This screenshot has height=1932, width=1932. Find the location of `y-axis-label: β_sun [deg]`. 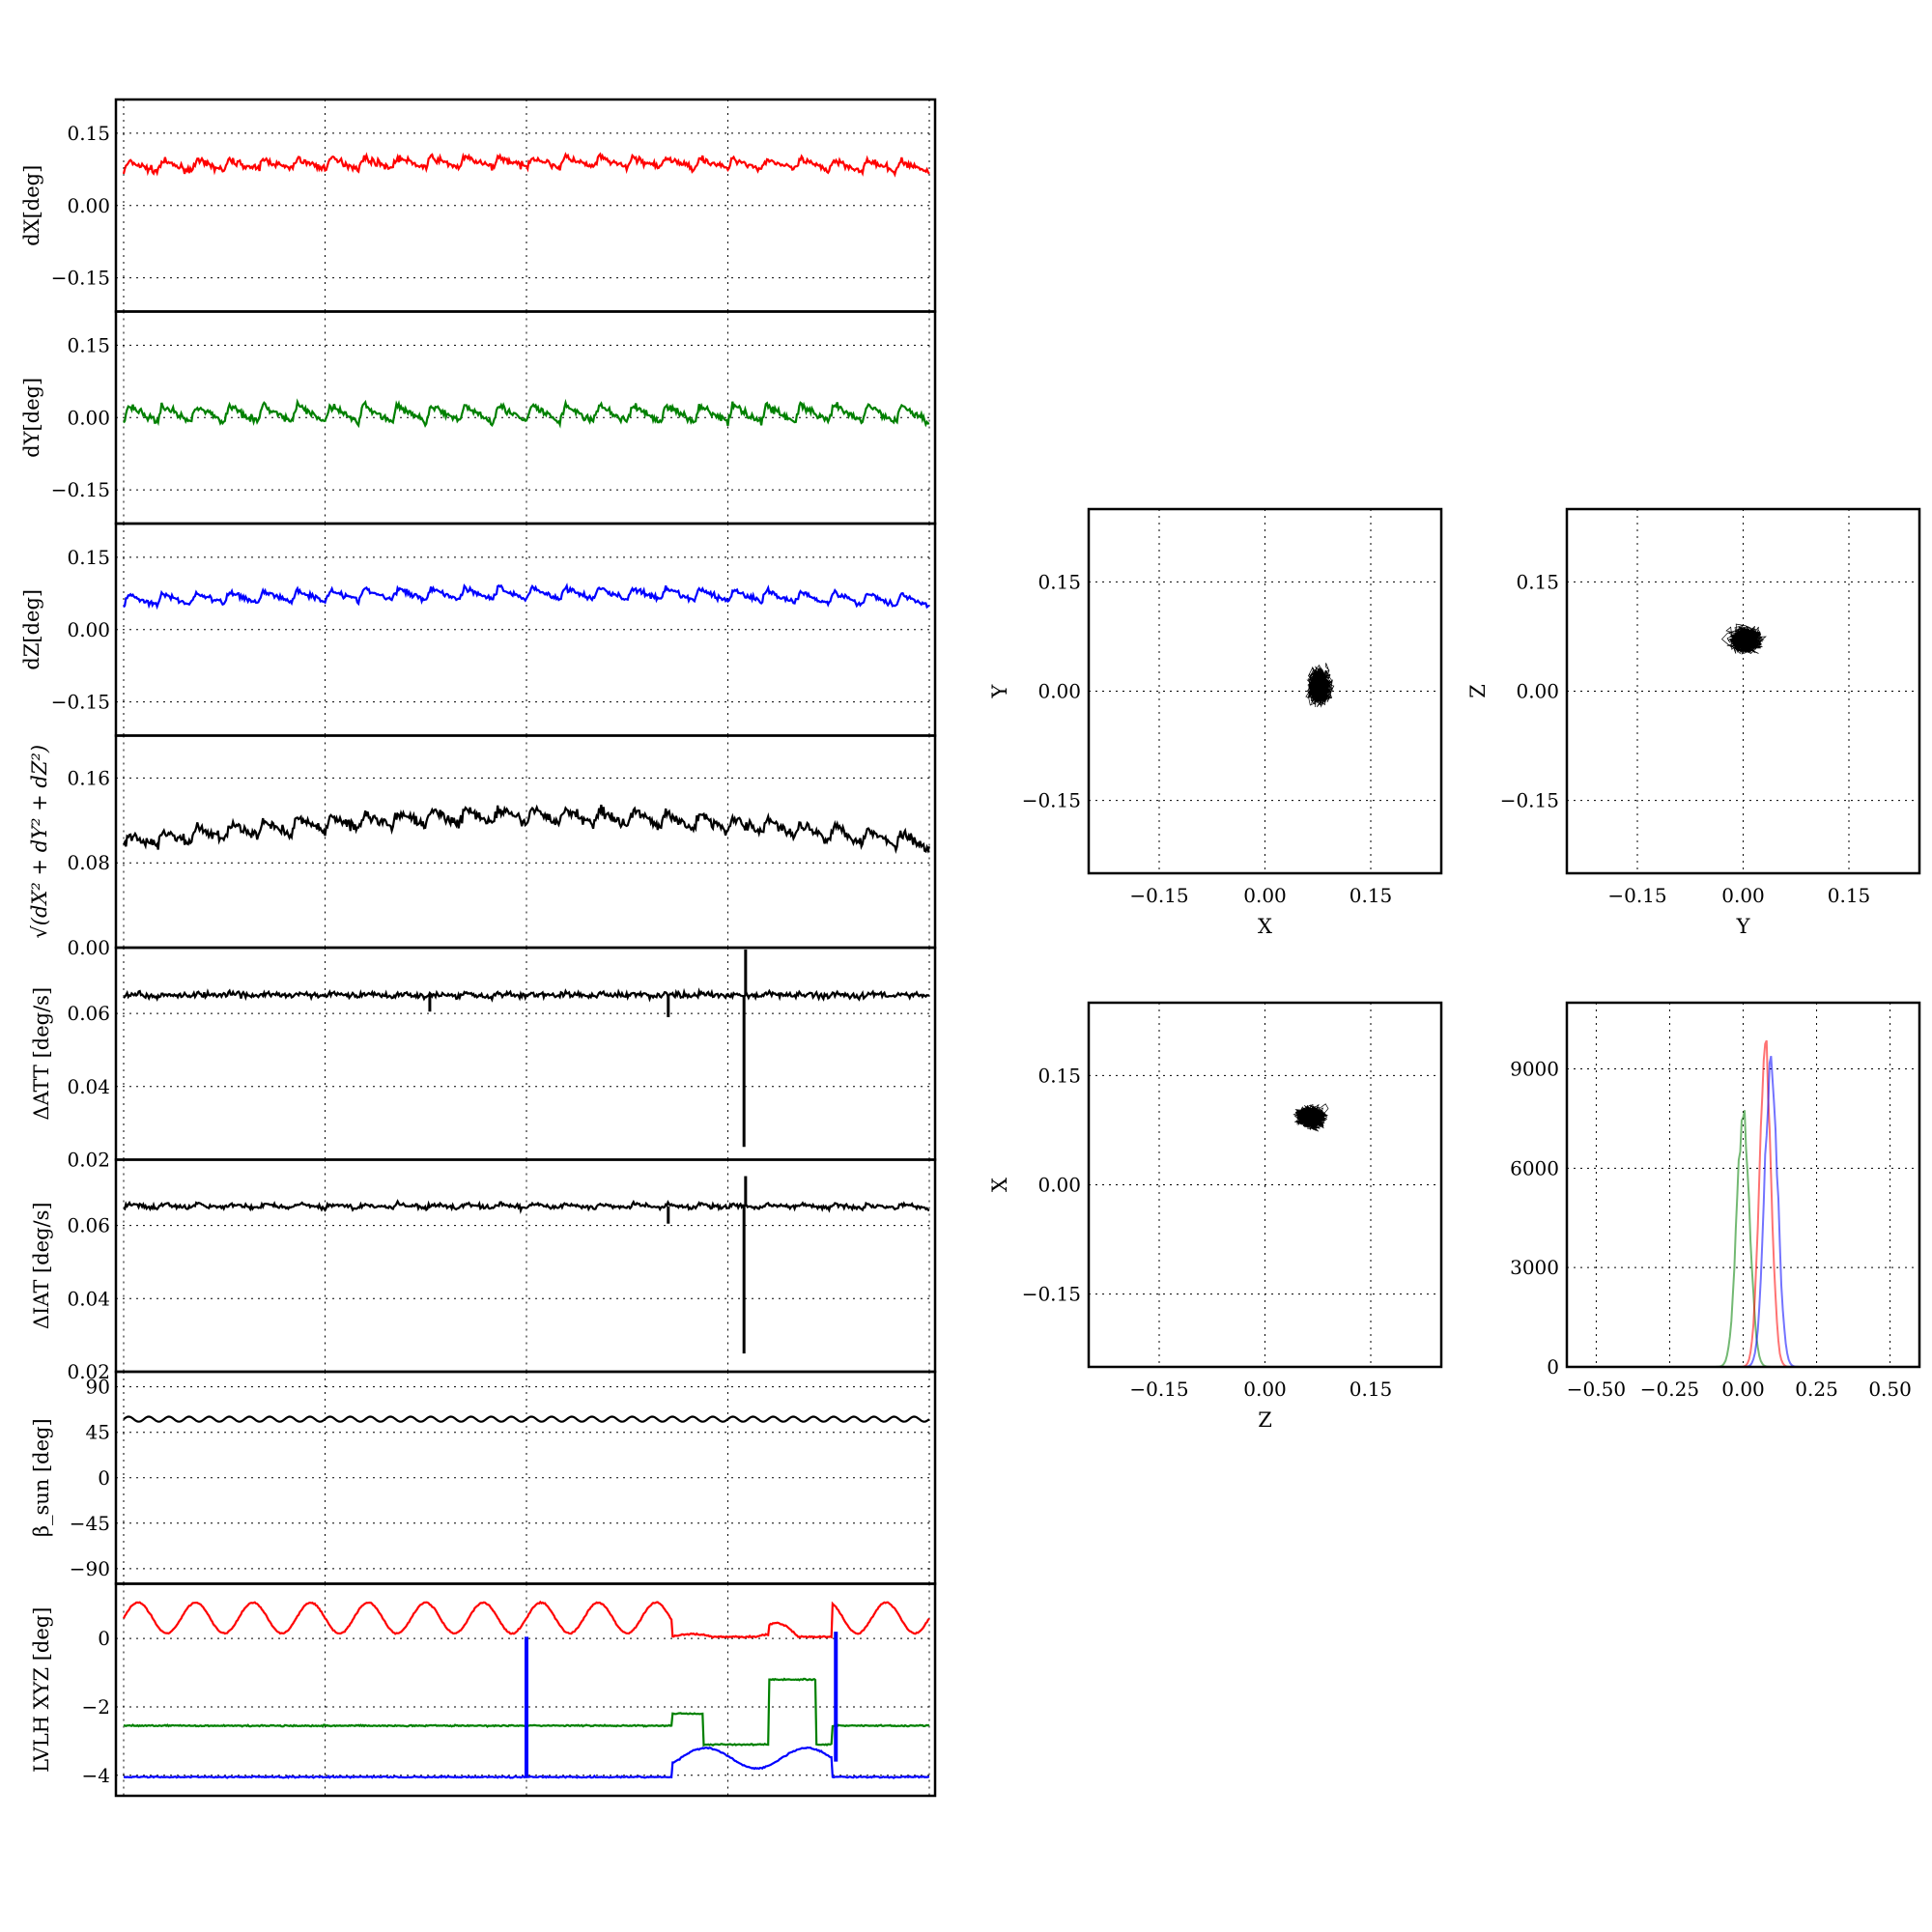

y-axis-label: β_sun [deg] is located at coordinates (41, 1477).